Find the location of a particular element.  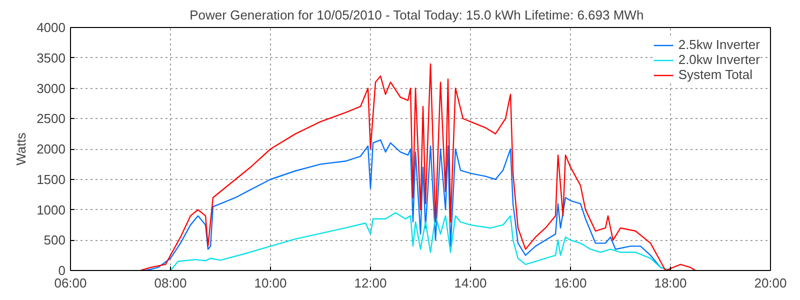

x-tick-label: 18:00 is located at coordinates (670, 283).